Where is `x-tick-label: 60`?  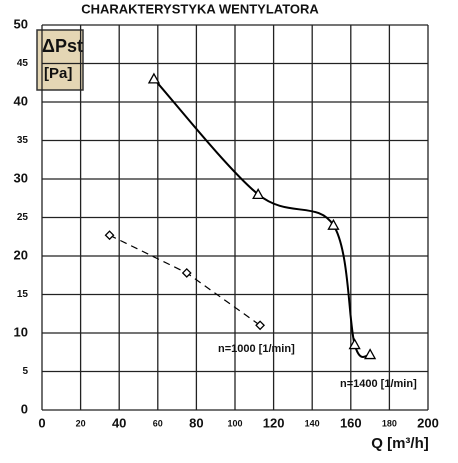 x-tick-label: 60 is located at coordinates (158, 423).